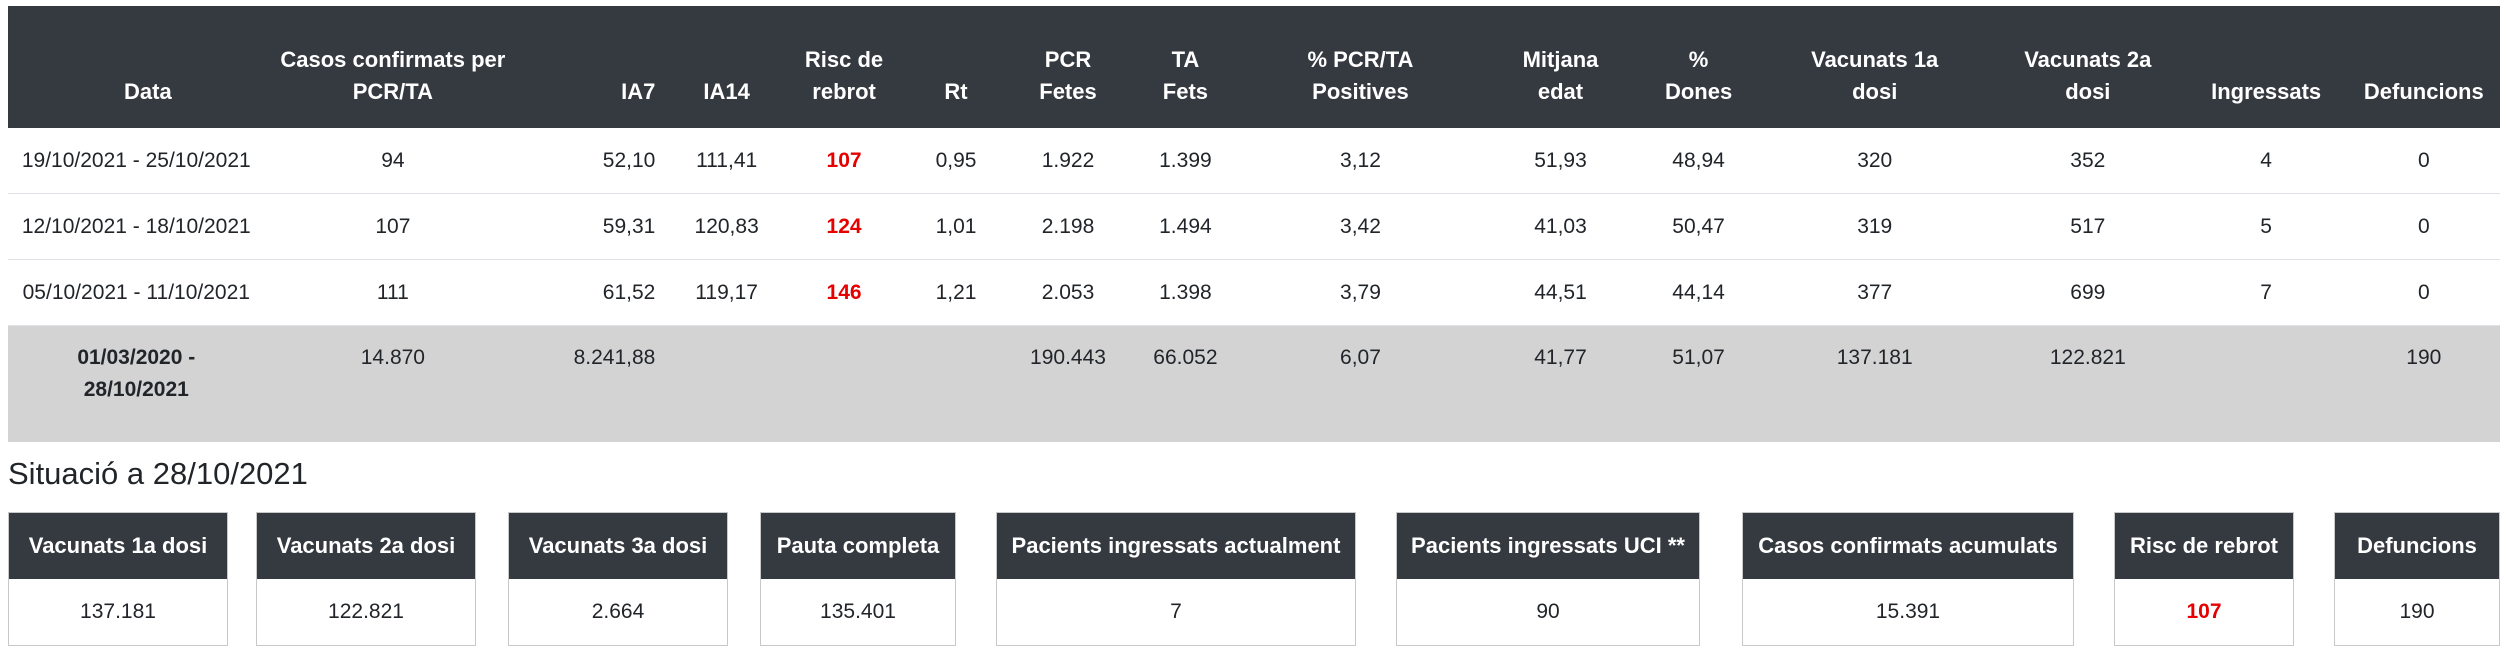 The width and height of the screenshot is (2506, 656). I want to click on cell-positives: 3,42, so click(1360, 226).